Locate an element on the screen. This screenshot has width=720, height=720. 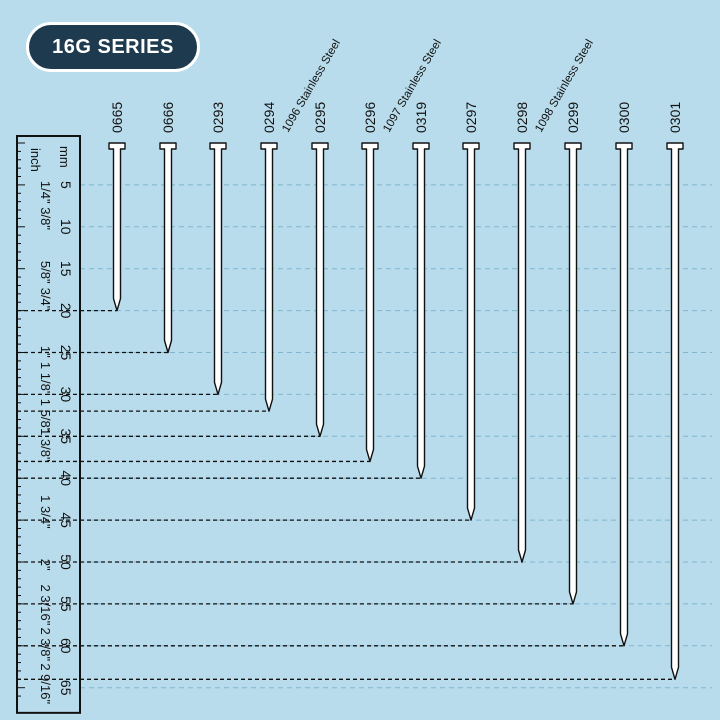
inch-label: 2 3/8" is located at coordinates (45, 645).